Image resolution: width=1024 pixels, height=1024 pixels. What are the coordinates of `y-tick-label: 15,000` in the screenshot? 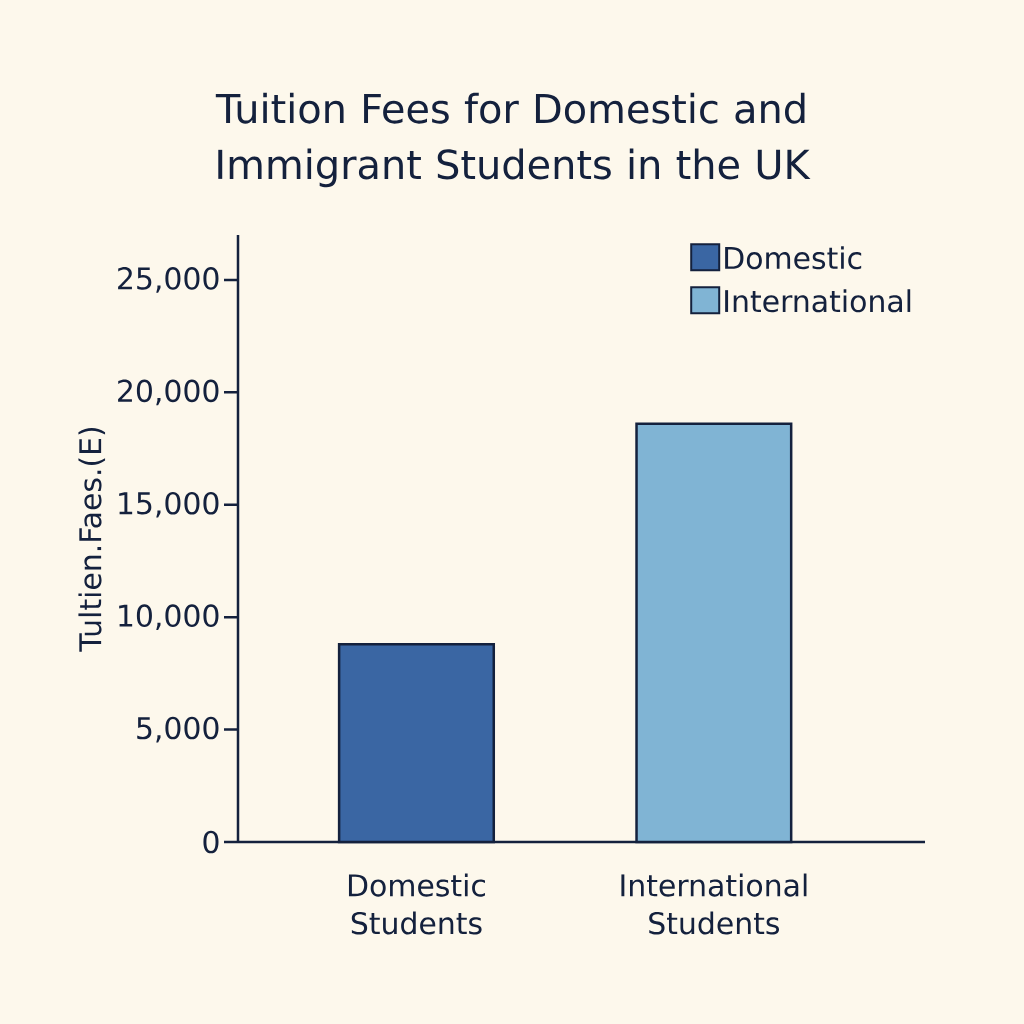 It's located at (169, 504).